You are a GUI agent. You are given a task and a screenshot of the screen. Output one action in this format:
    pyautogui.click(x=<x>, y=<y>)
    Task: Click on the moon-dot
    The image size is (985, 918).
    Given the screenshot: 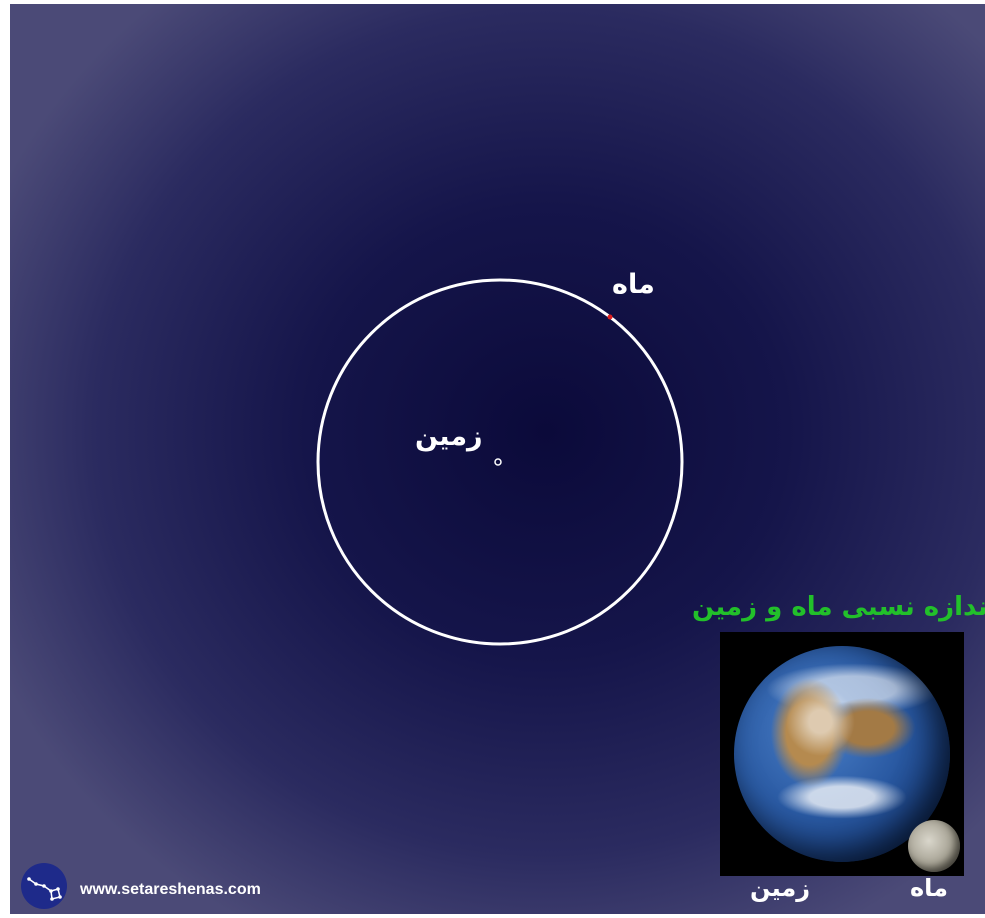 What is the action you would take?
    pyautogui.click(x=610, y=317)
    